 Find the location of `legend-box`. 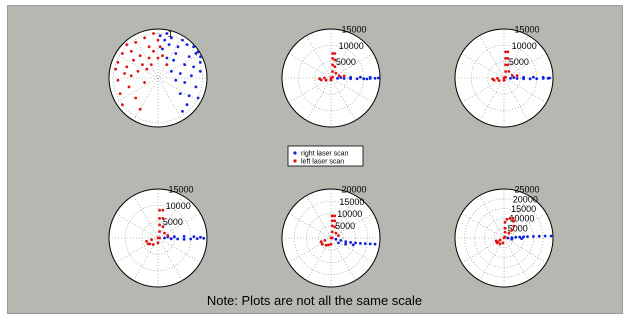

legend-box is located at coordinates (325, 156).